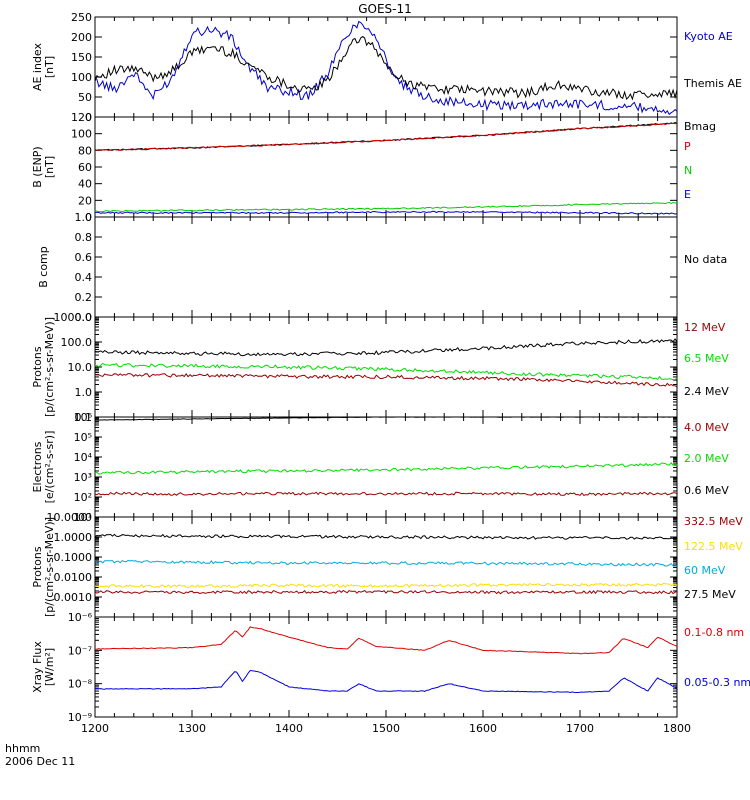 This screenshot has width=750, height=800. I want to click on y-axis-label: [p/(cm²-s-sr-MeV)], so click(49, 367).